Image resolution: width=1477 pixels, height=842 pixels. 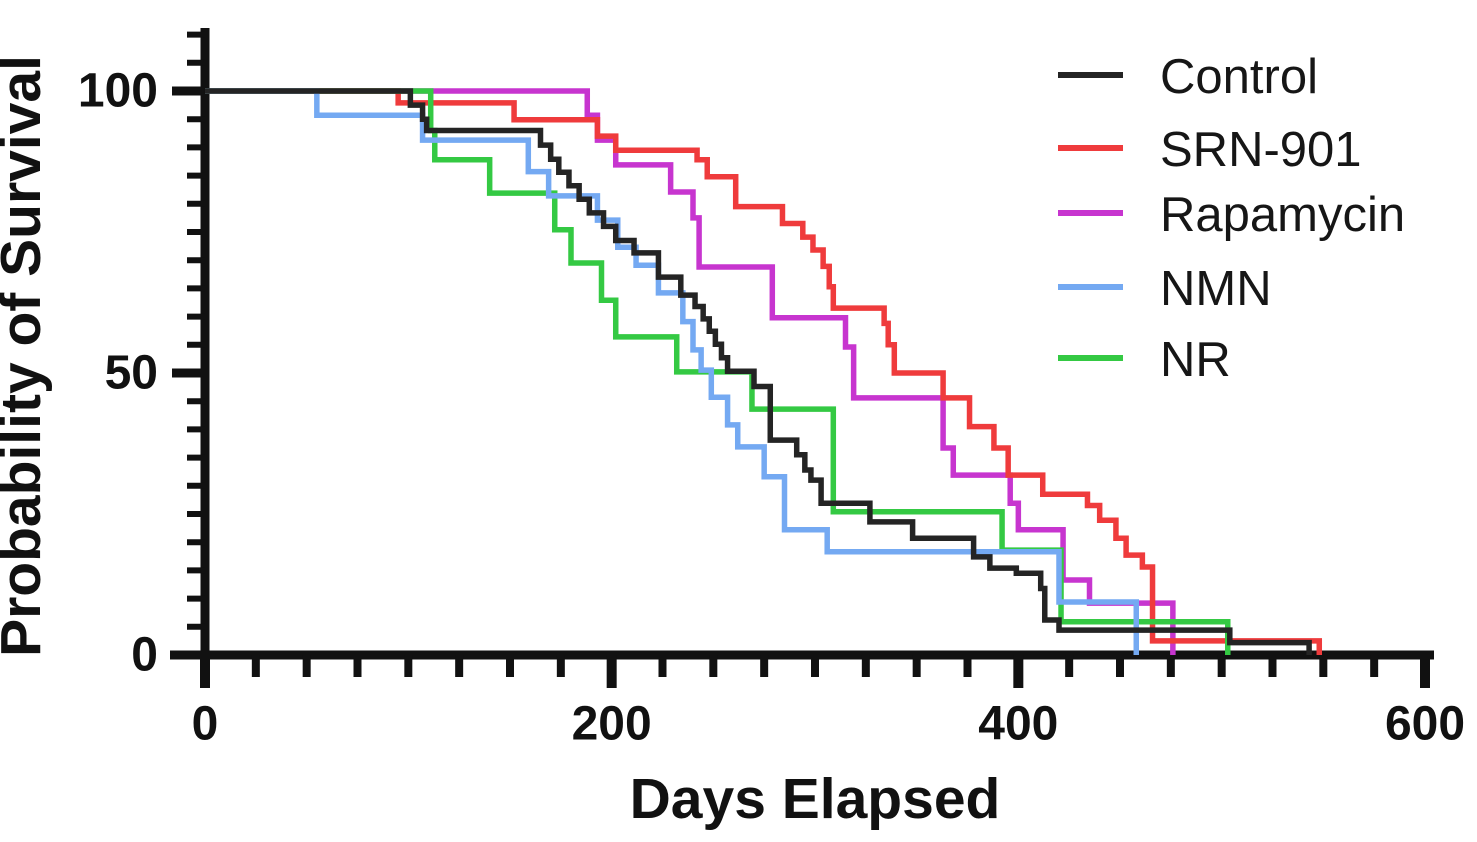 What do you see at coordinates (1239, 77) in the screenshot?
I see `legend-label-control: Control` at bounding box center [1239, 77].